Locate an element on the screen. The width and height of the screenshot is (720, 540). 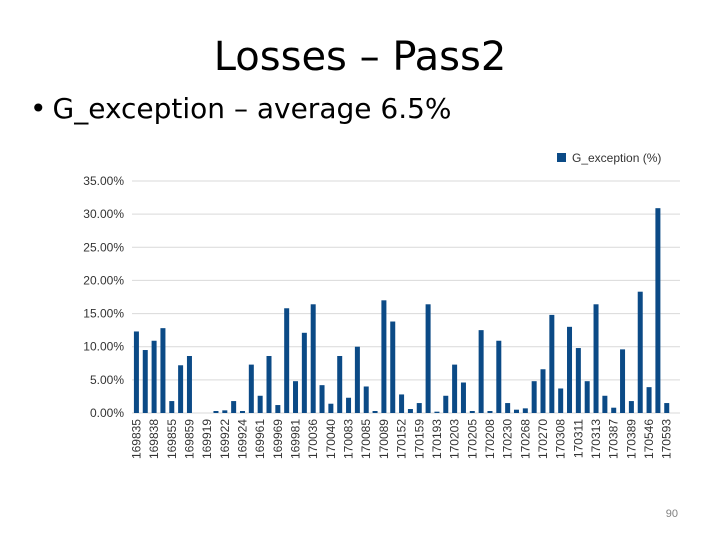
x-tick-label: 170159 is located at coordinates (419, 439).